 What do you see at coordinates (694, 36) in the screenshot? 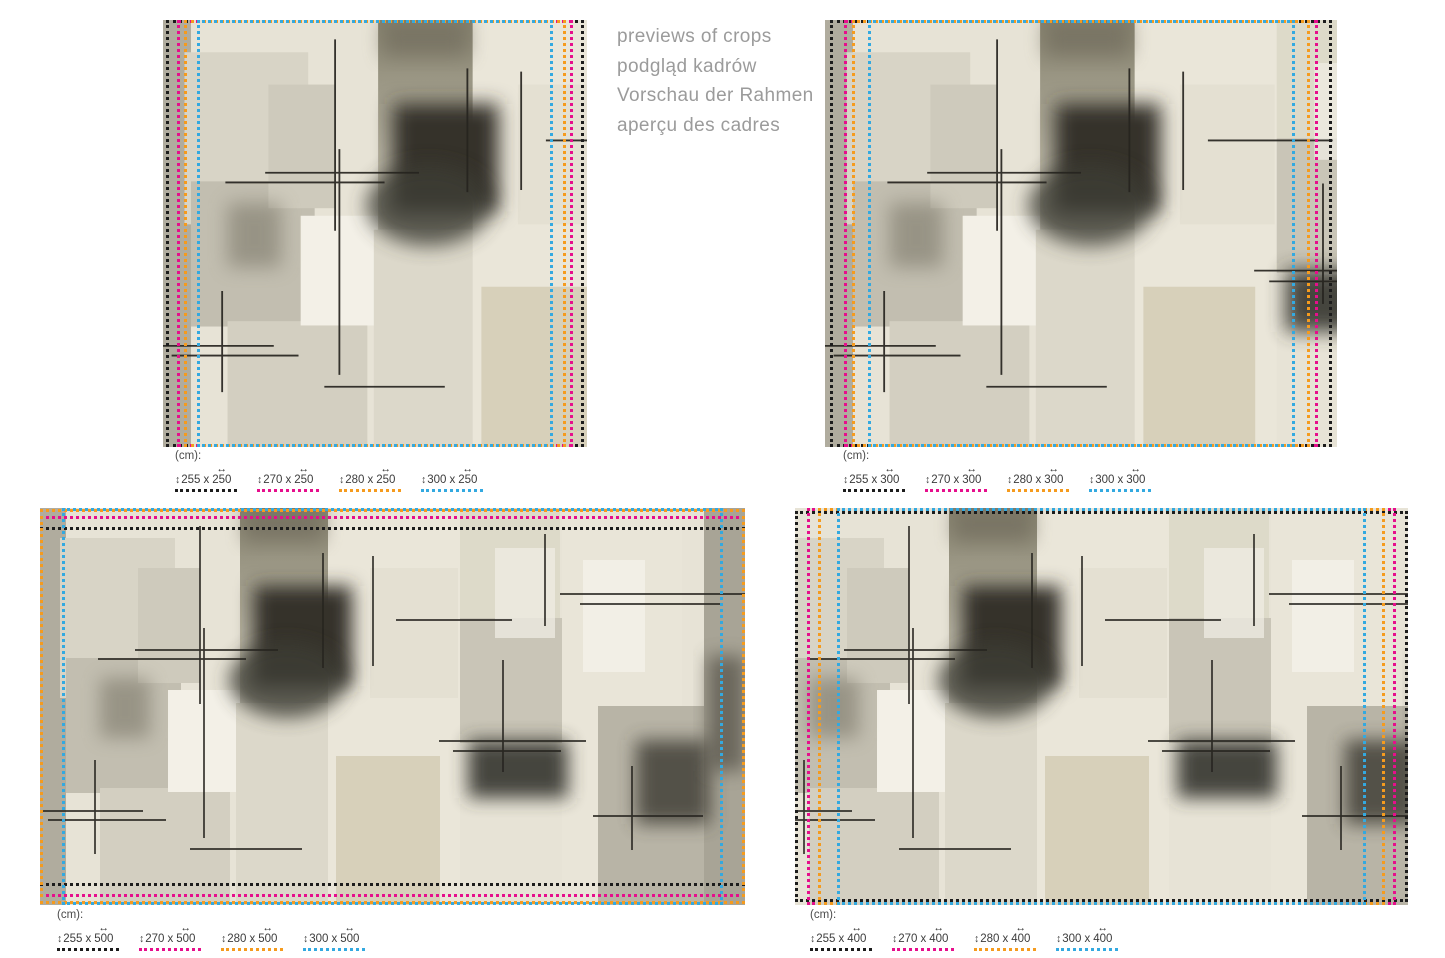
I see `title-line-en: previews of crops` at bounding box center [694, 36].